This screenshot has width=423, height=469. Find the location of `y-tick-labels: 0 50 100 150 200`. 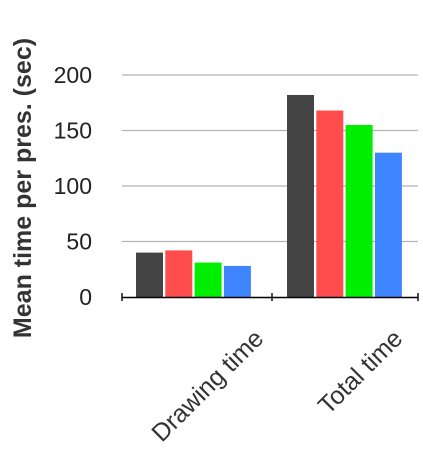

y-tick-labels: 0 50 100 150 200 is located at coordinates (73, 186).